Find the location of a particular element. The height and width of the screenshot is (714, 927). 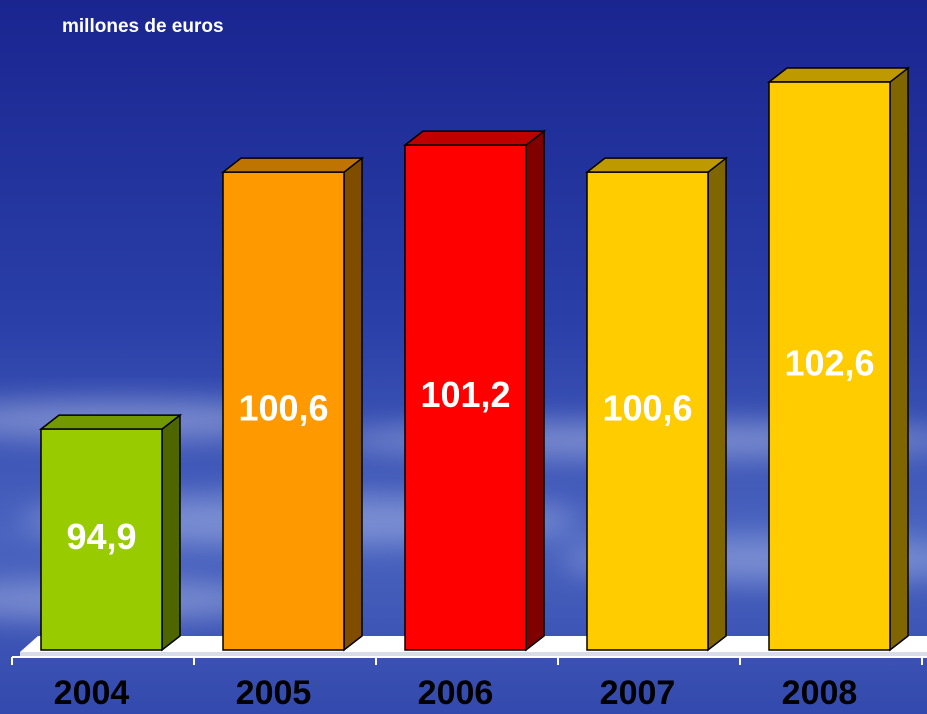

floor-edge is located at coordinates (473, 654).